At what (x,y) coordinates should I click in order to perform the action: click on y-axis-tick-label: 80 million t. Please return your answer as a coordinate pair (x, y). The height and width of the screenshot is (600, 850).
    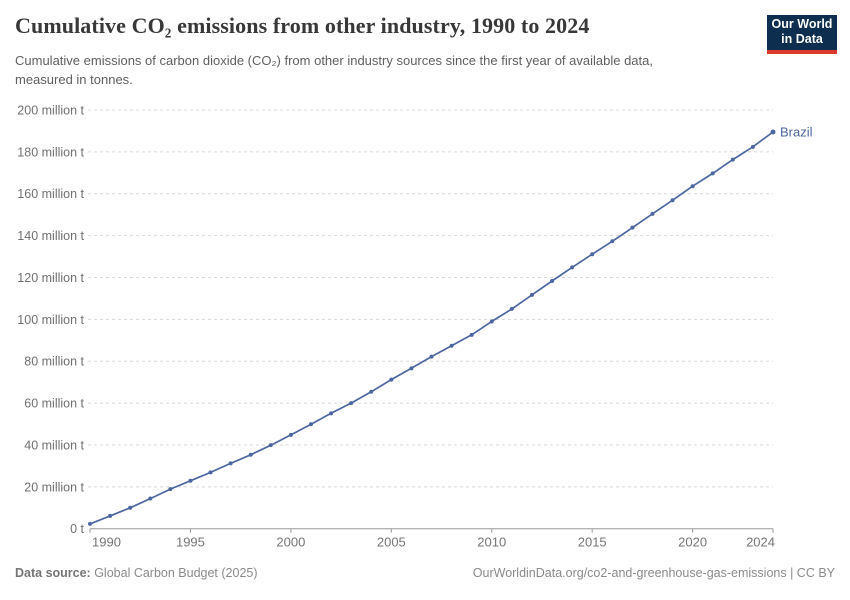
    Looking at the image, I should click on (54, 362).